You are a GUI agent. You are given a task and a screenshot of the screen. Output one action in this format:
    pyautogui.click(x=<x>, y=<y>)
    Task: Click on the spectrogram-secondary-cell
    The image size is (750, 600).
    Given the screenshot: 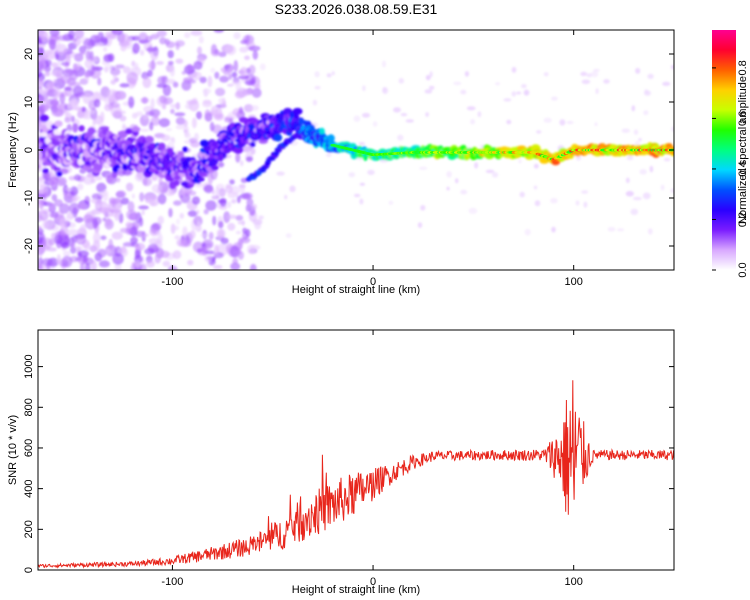 What is the action you would take?
    pyautogui.click(x=295, y=136)
    